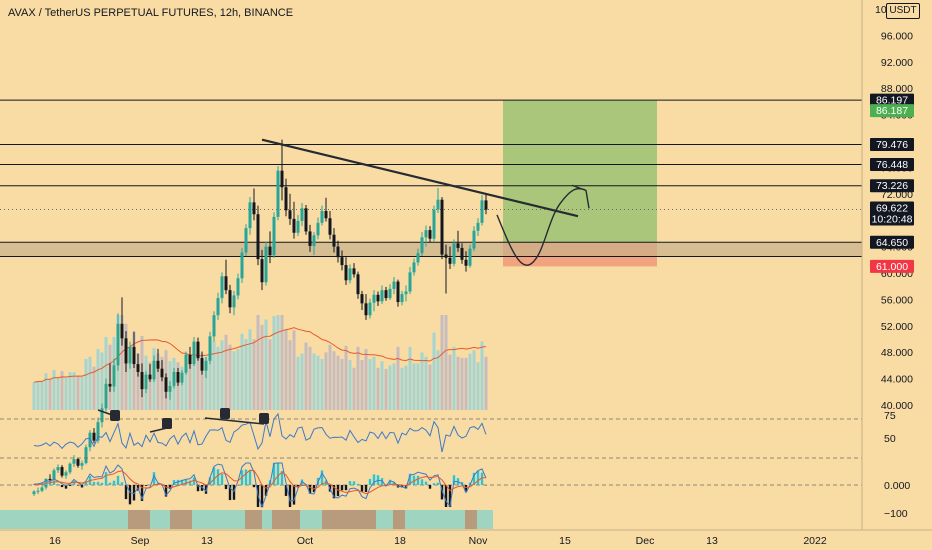  What do you see at coordinates (897, 486) in the screenshot?
I see `indicator-tick-label: 0.000` at bounding box center [897, 486].